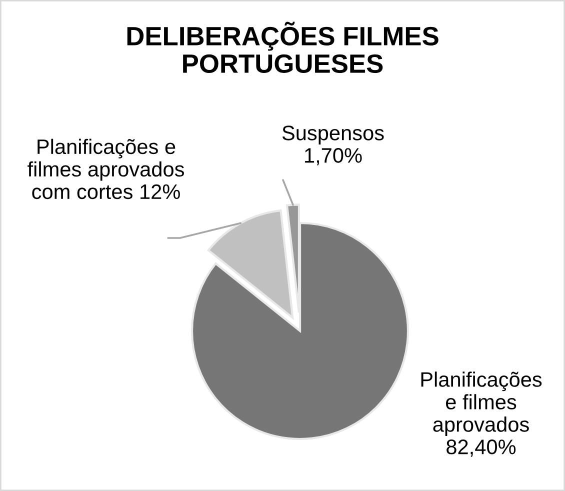  What do you see at coordinates (481, 448) in the screenshot?
I see `data-label: 82,40%` at bounding box center [481, 448].